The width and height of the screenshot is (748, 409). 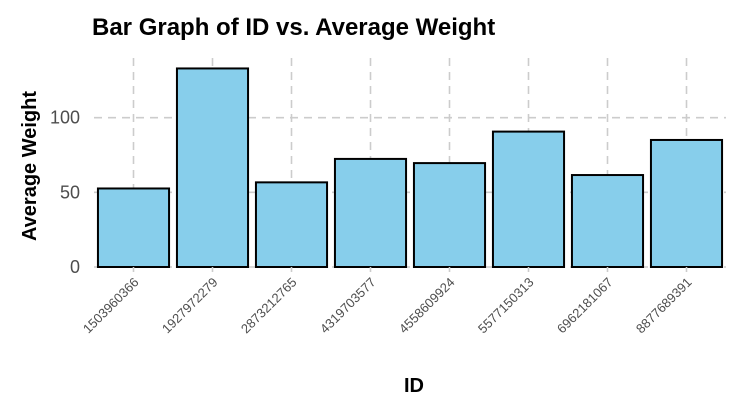 What do you see at coordinates (293, 27) in the screenshot?
I see `chart-title: Bar Graph of ID vs. Average Weight` at bounding box center [293, 27].